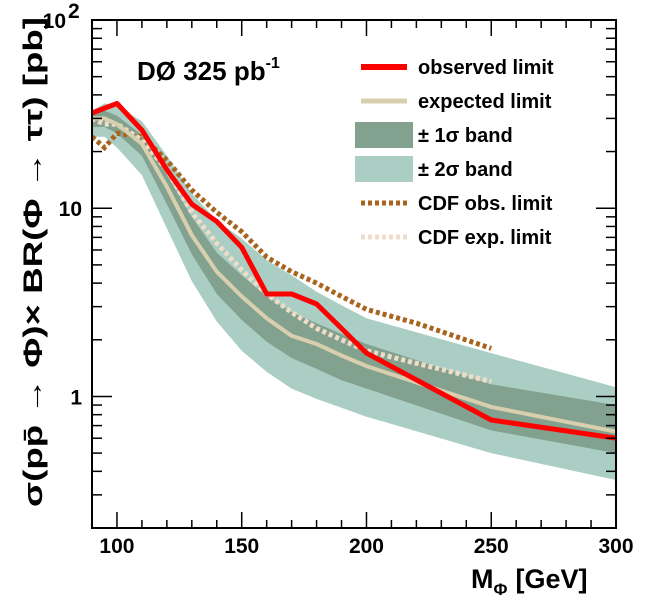 The height and width of the screenshot is (599, 652). What do you see at coordinates (485, 238) in the screenshot?
I see `legend-cdf-exp-limit-label: CDF exp. limit` at bounding box center [485, 238].